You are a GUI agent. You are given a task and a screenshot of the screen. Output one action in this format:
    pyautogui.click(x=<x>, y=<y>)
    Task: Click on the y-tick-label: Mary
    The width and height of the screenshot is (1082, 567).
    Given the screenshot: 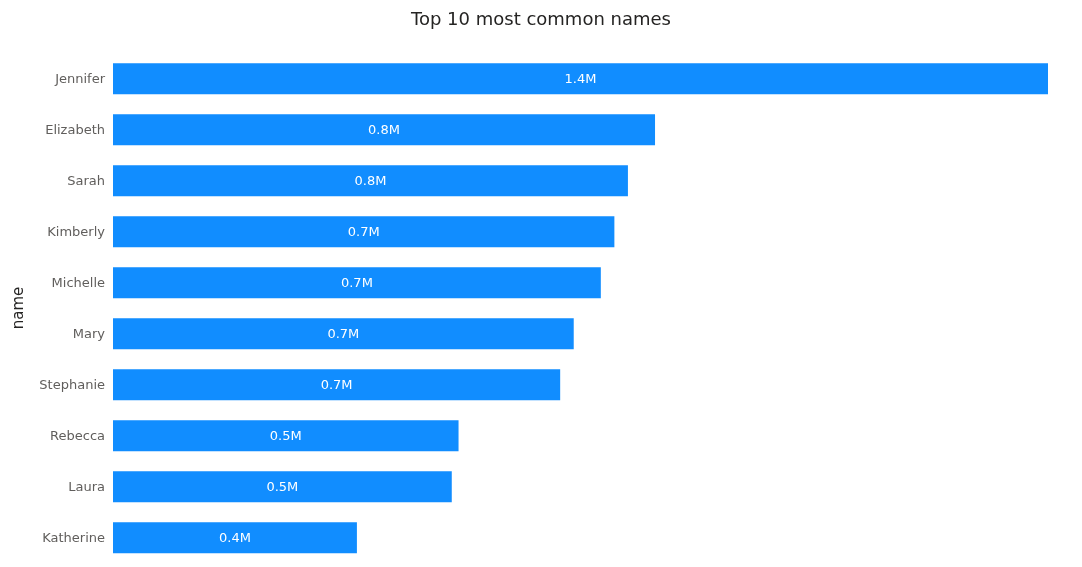 What is the action you would take?
    pyautogui.click(x=89, y=334)
    